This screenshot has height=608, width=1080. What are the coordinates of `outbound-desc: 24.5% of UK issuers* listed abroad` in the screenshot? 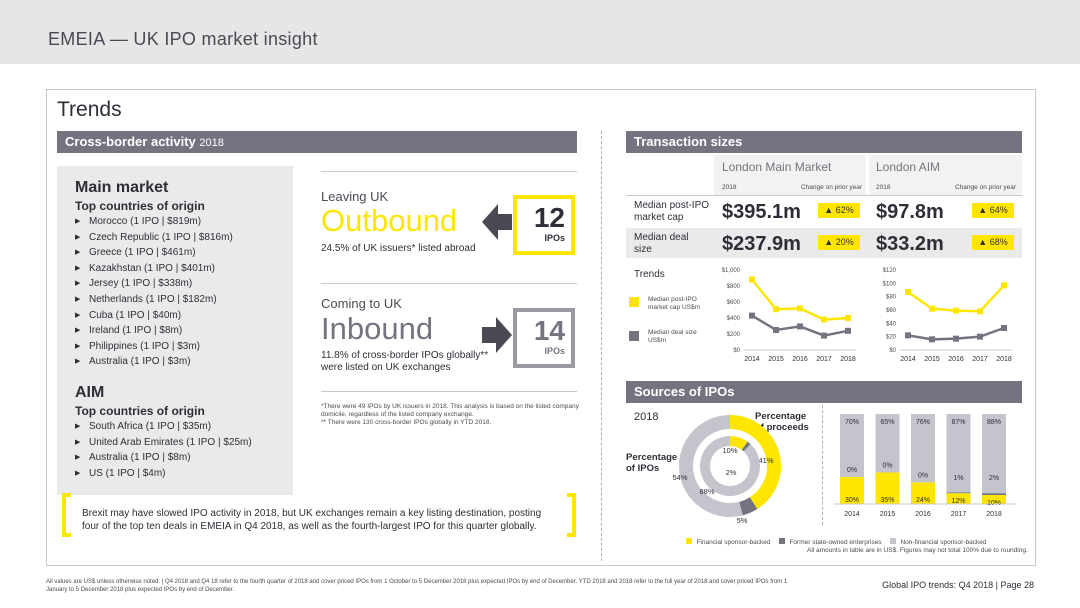 It's located at (398, 248).